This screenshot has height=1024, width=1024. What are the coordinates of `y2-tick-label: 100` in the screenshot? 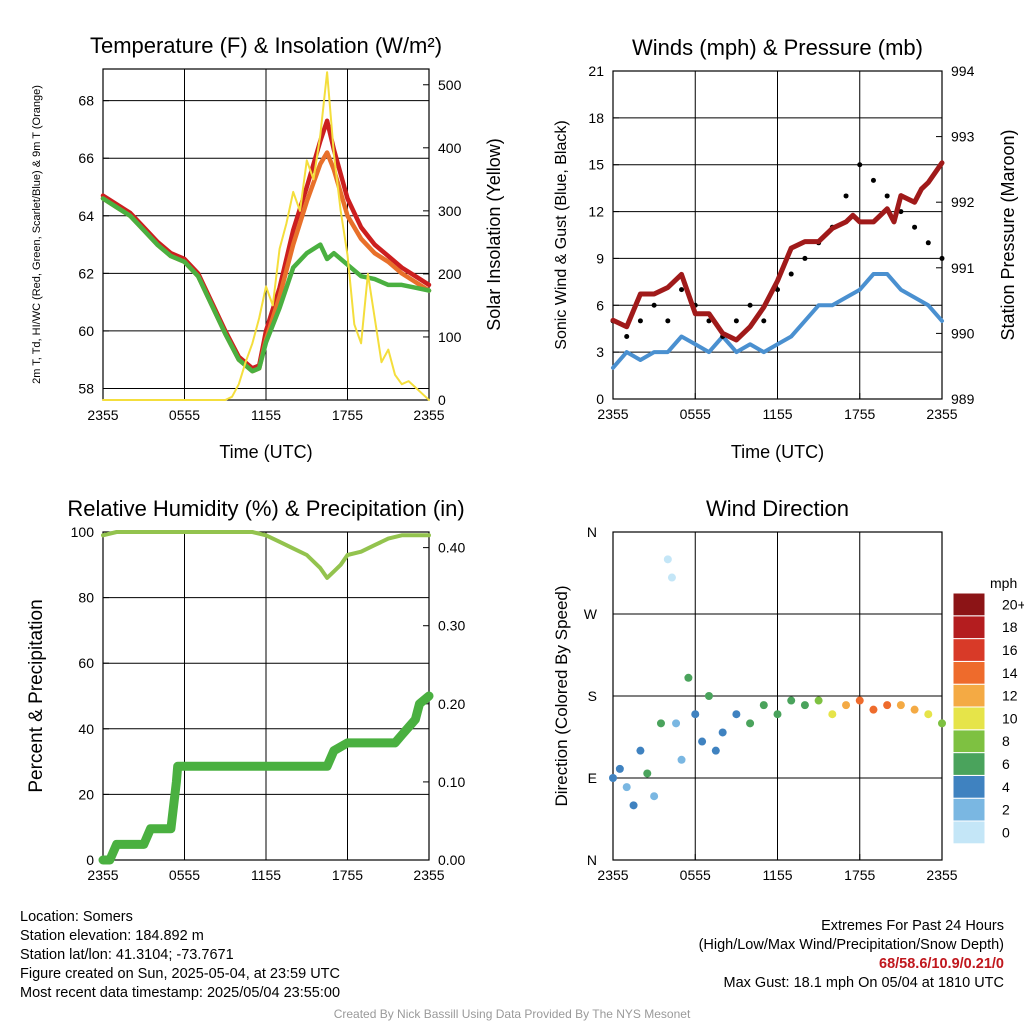 It's located at (450, 337).